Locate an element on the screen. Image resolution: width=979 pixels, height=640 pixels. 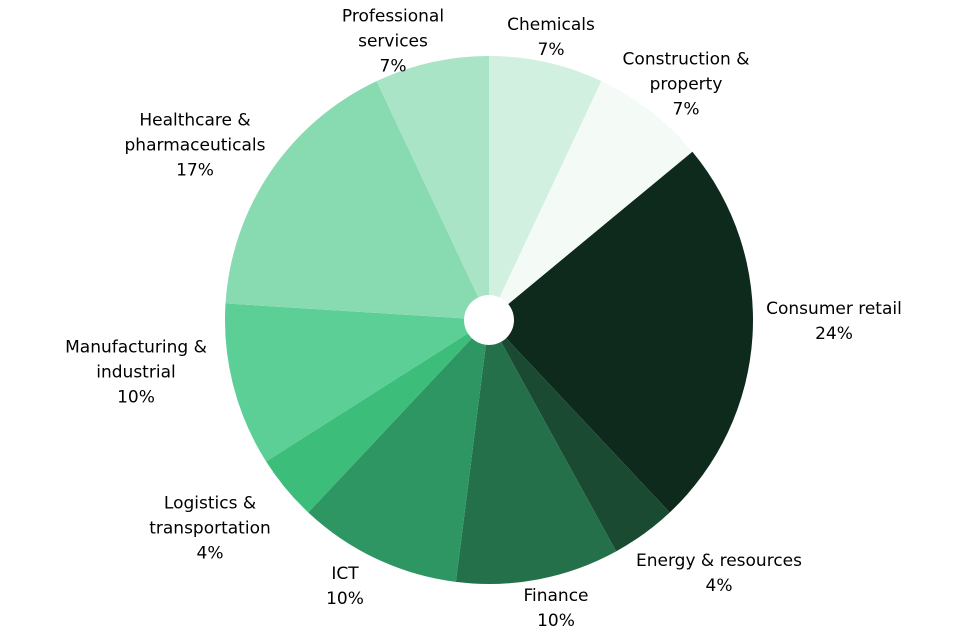
slice-label: Manufacturing & industrial 10% is located at coordinates (136, 373).